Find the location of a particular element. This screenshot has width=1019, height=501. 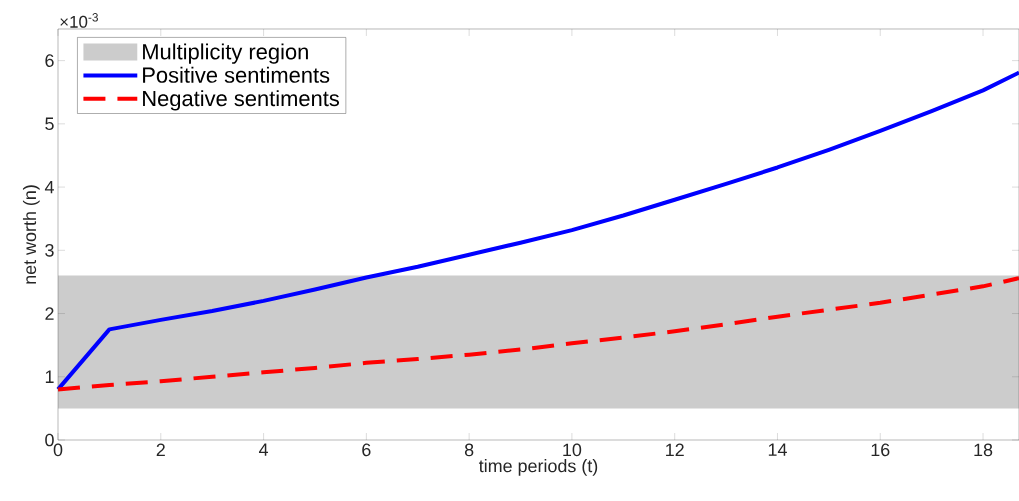

x-axis-title: time periods (t) is located at coordinates (538, 467).